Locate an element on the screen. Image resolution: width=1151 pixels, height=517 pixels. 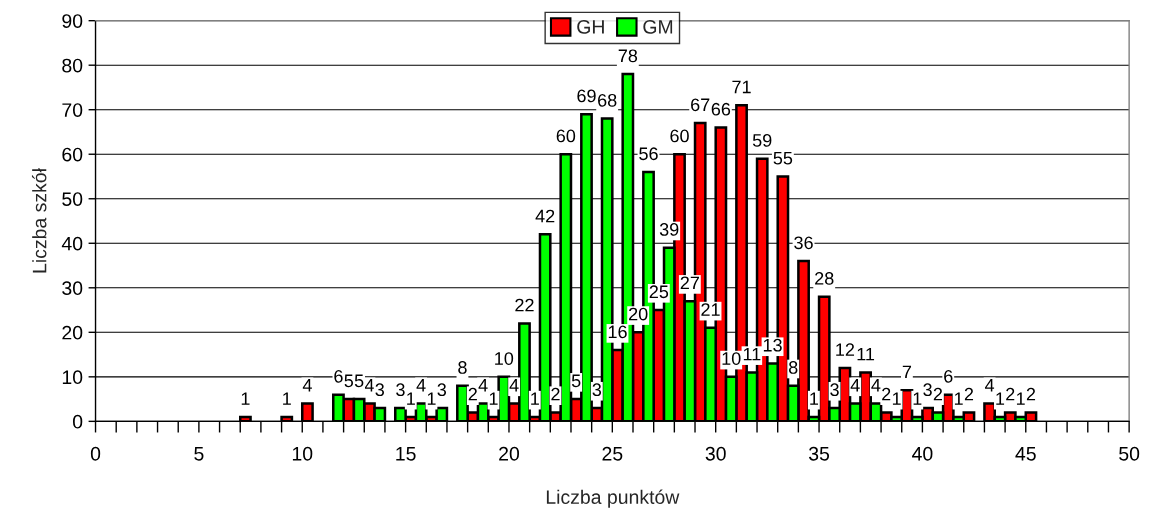
y-tick-label: 40 is located at coordinates (72, 243).